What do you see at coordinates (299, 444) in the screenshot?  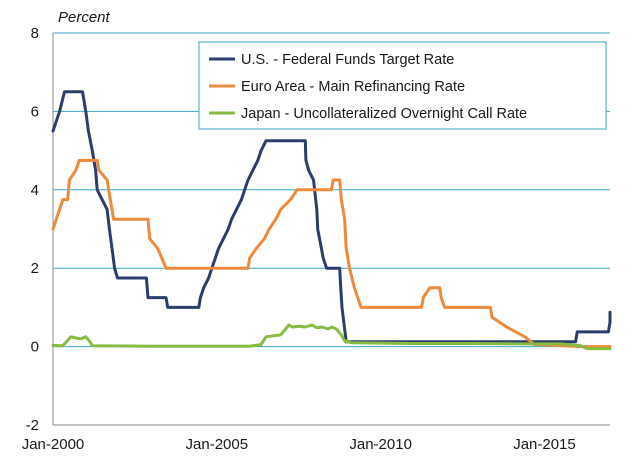 I see `x-tick-labels: Jan-2000 Jan-2005 Jan-2010 Jan-2015` at bounding box center [299, 444].